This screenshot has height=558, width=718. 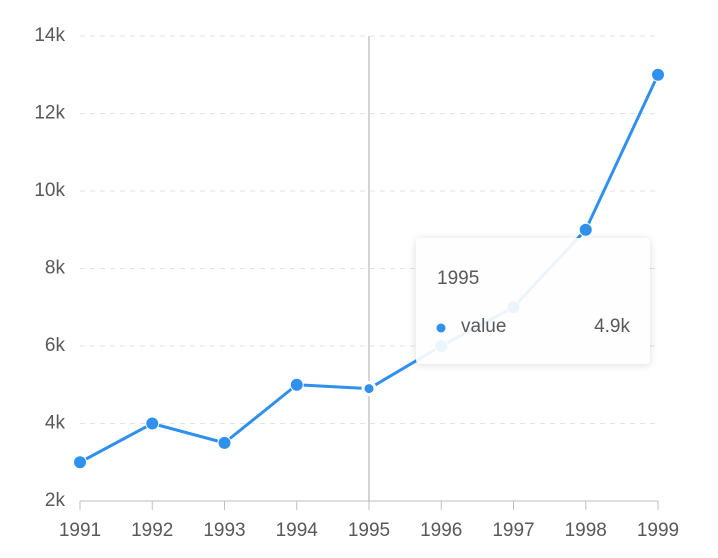 I want to click on y-tick-label: 6k, so click(x=55, y=345).